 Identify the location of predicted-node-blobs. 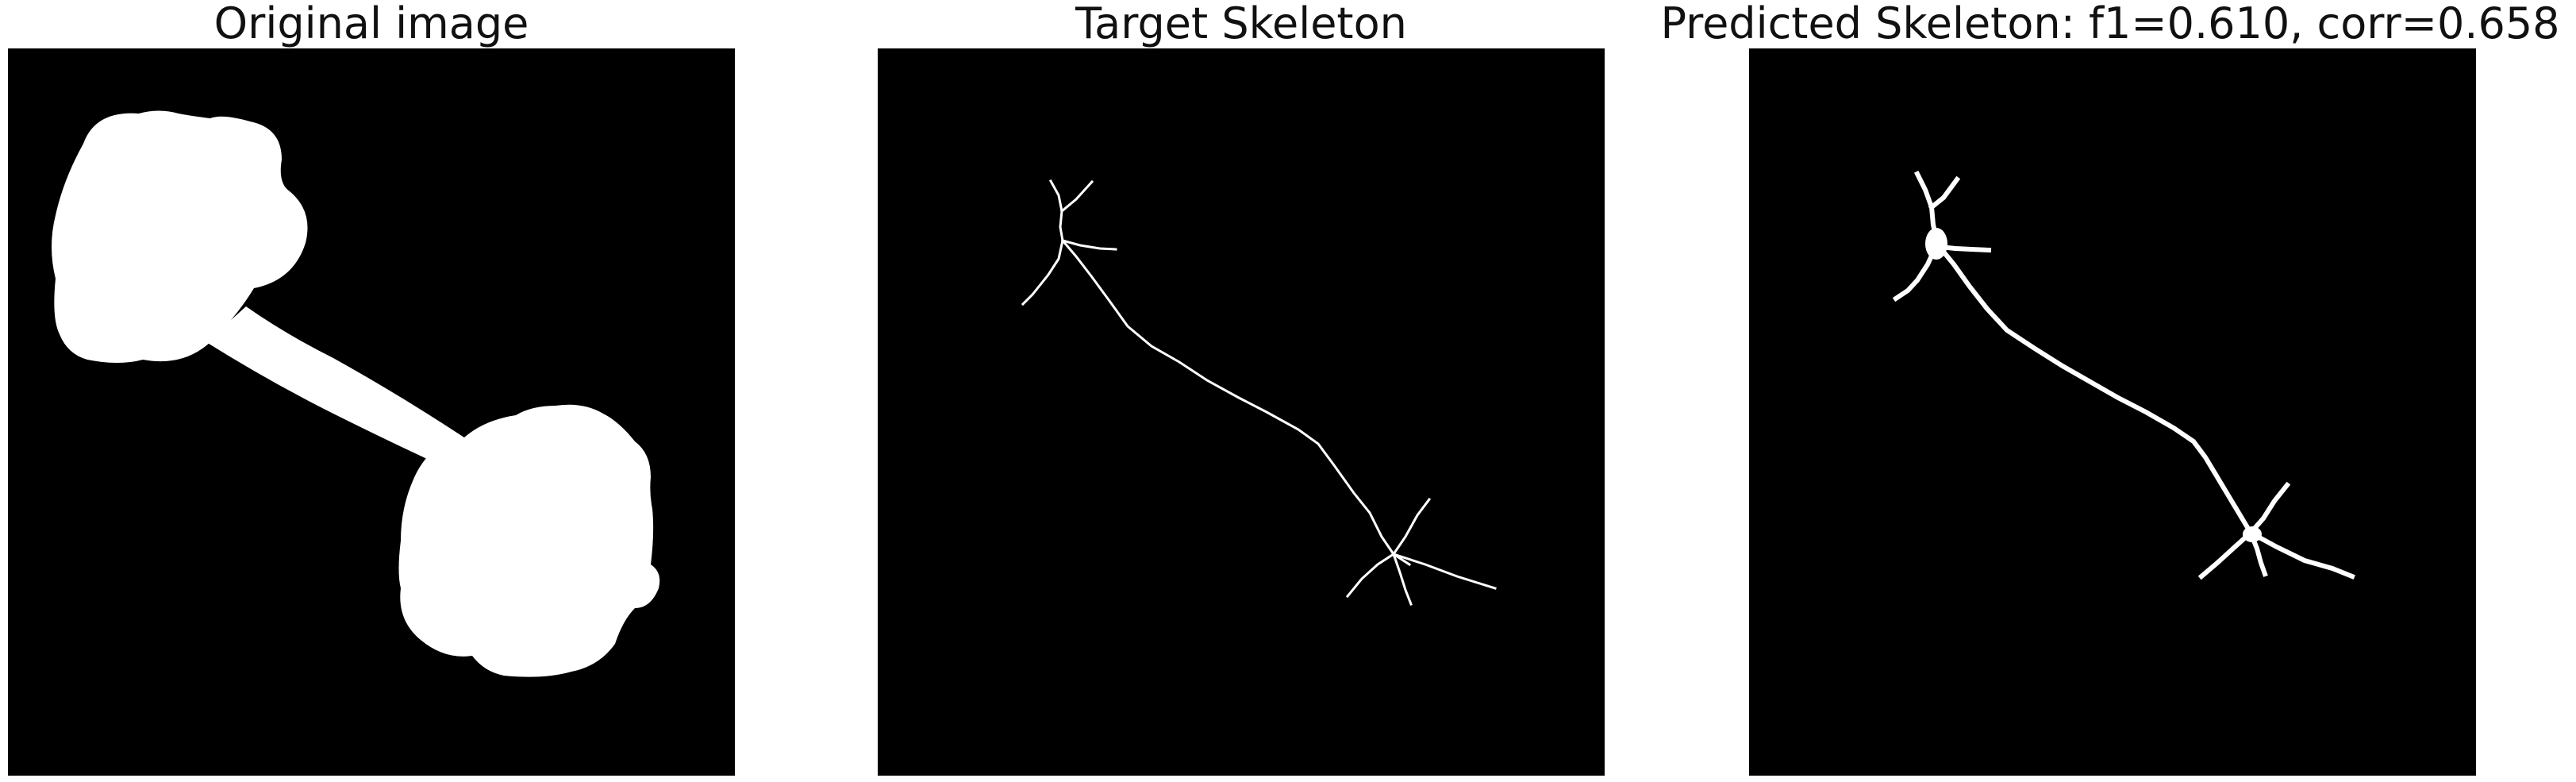
(2093, 385).